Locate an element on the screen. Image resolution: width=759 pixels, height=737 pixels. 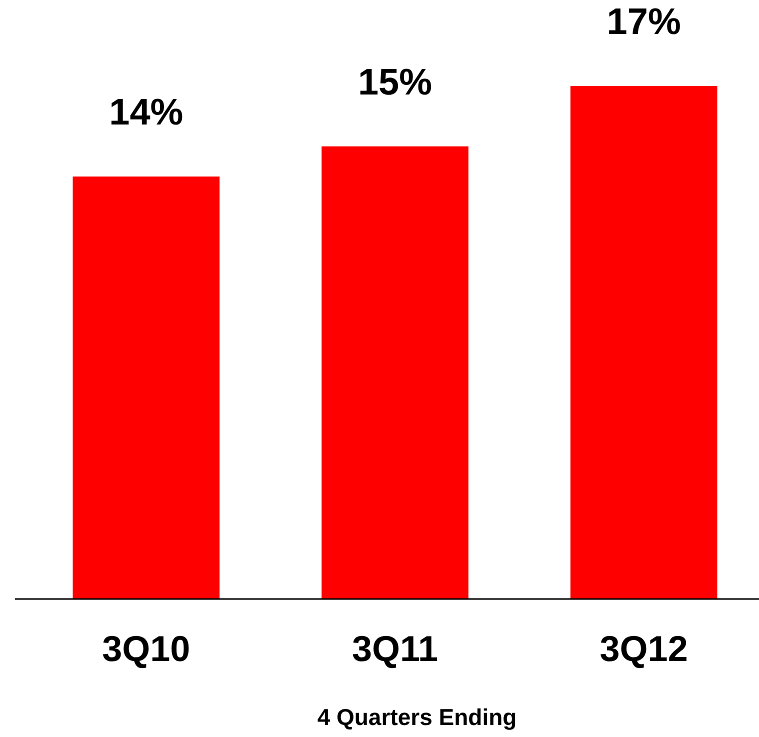
x-tick-label: 3Q11 is located at coordinates (395, 648).